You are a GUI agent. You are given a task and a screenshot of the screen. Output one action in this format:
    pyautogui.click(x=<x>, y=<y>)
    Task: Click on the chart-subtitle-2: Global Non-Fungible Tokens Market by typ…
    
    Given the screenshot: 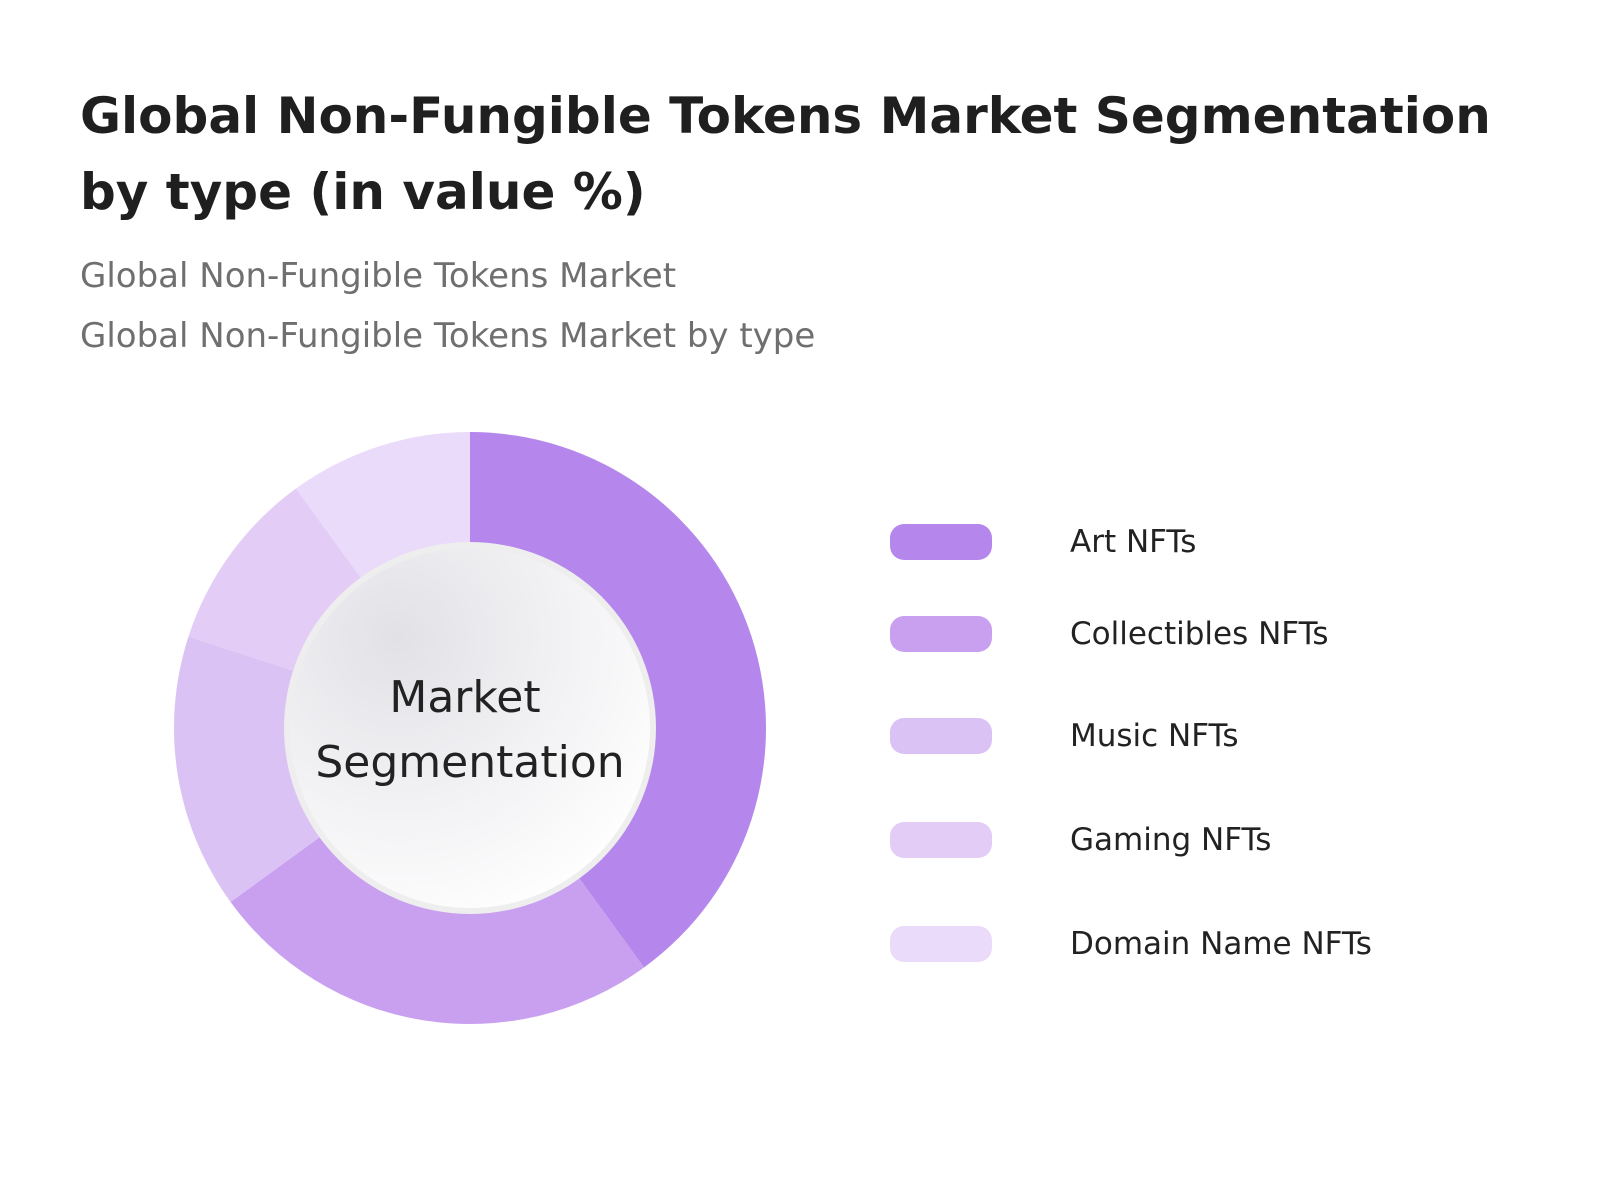 What is the action you would take?
    pyautogui.click(x=448, y=336)
    